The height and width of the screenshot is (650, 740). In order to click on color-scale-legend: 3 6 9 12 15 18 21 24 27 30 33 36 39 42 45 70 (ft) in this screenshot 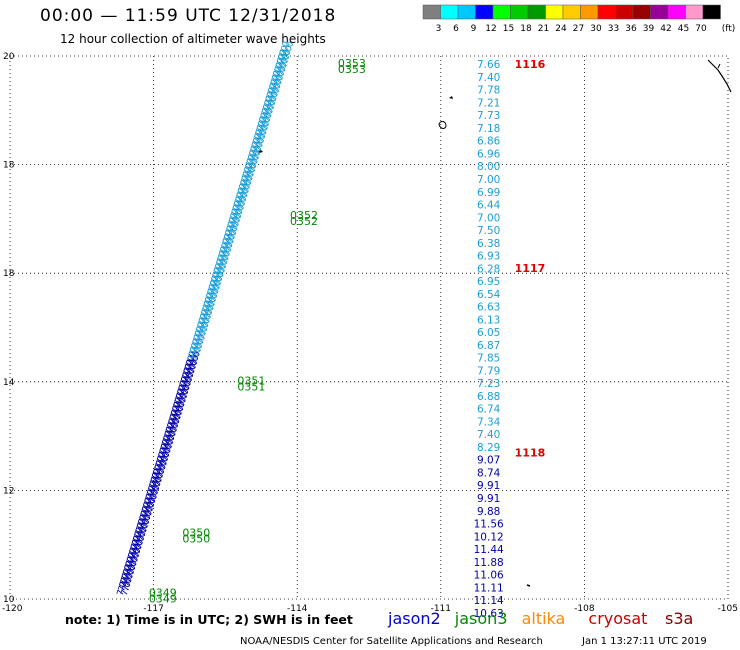, I will do `click(579, 19)`.